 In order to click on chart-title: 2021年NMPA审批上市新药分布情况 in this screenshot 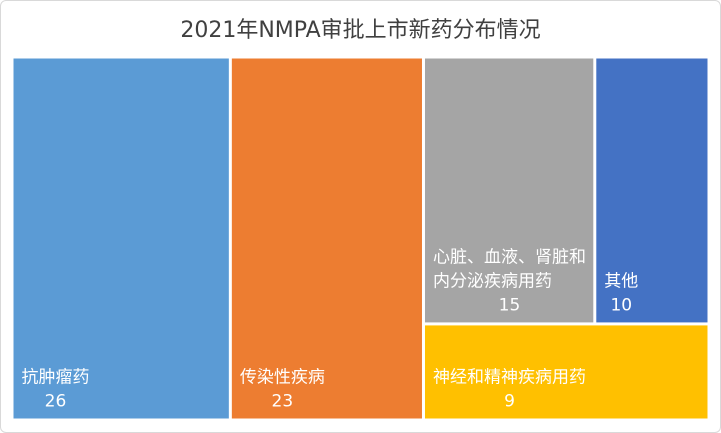, I will do `click(360, 30)`.